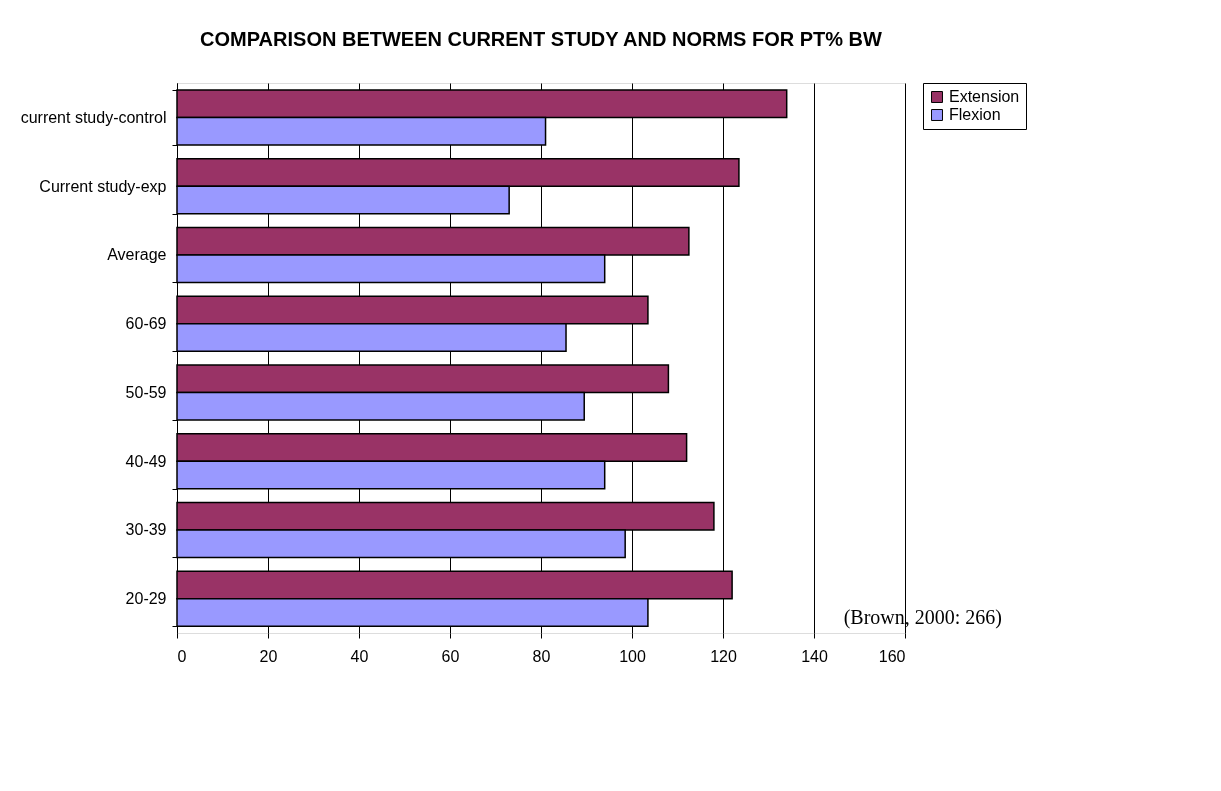 The height and width of the screenshot is (791, 1221). Describe the element at coordinates (146, 392) in the screenshot. I see `y-tick-label: 50-59` at that location.